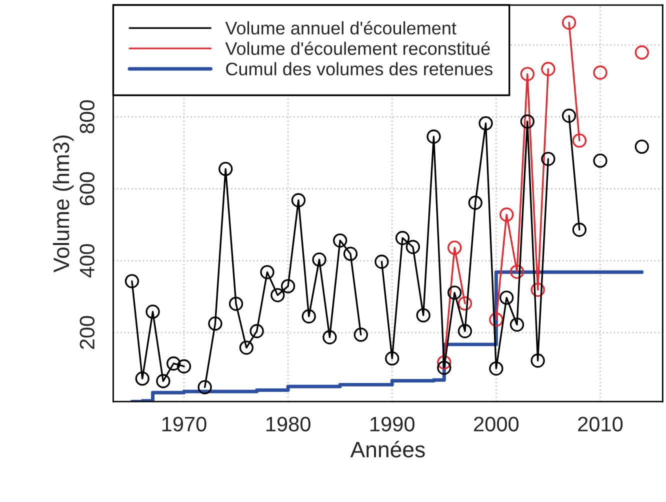  What do you see at coordinates (357, 48) in the screenshot?
I see `legend-label: Volume d'écoulement reconstitué` at bounding box center [357, 48].